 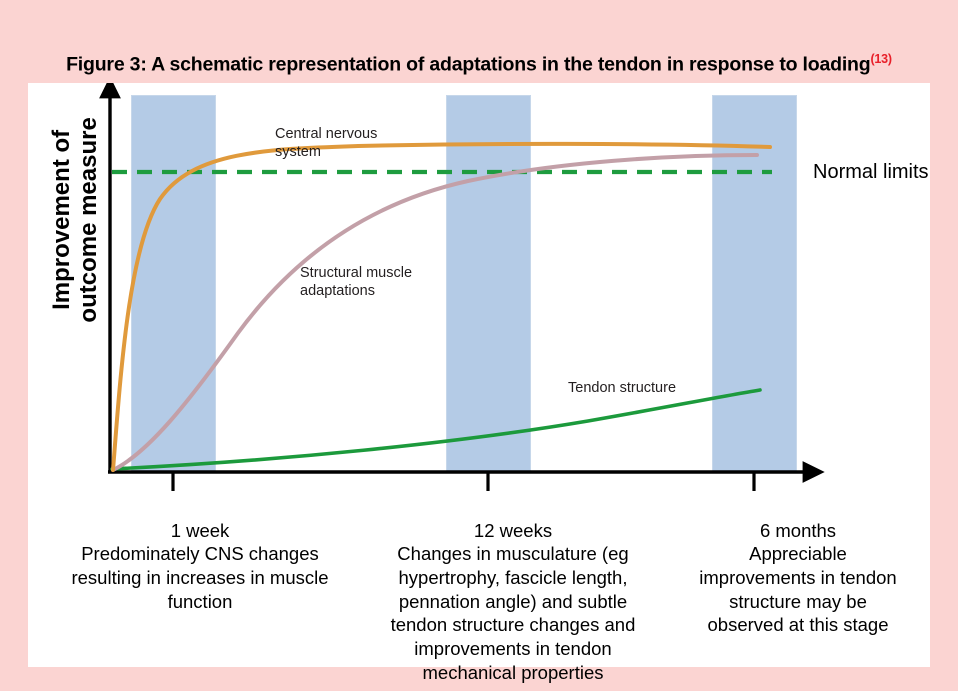 I want to click on stage-1-time: 1 week, so click(x=200, y=530).